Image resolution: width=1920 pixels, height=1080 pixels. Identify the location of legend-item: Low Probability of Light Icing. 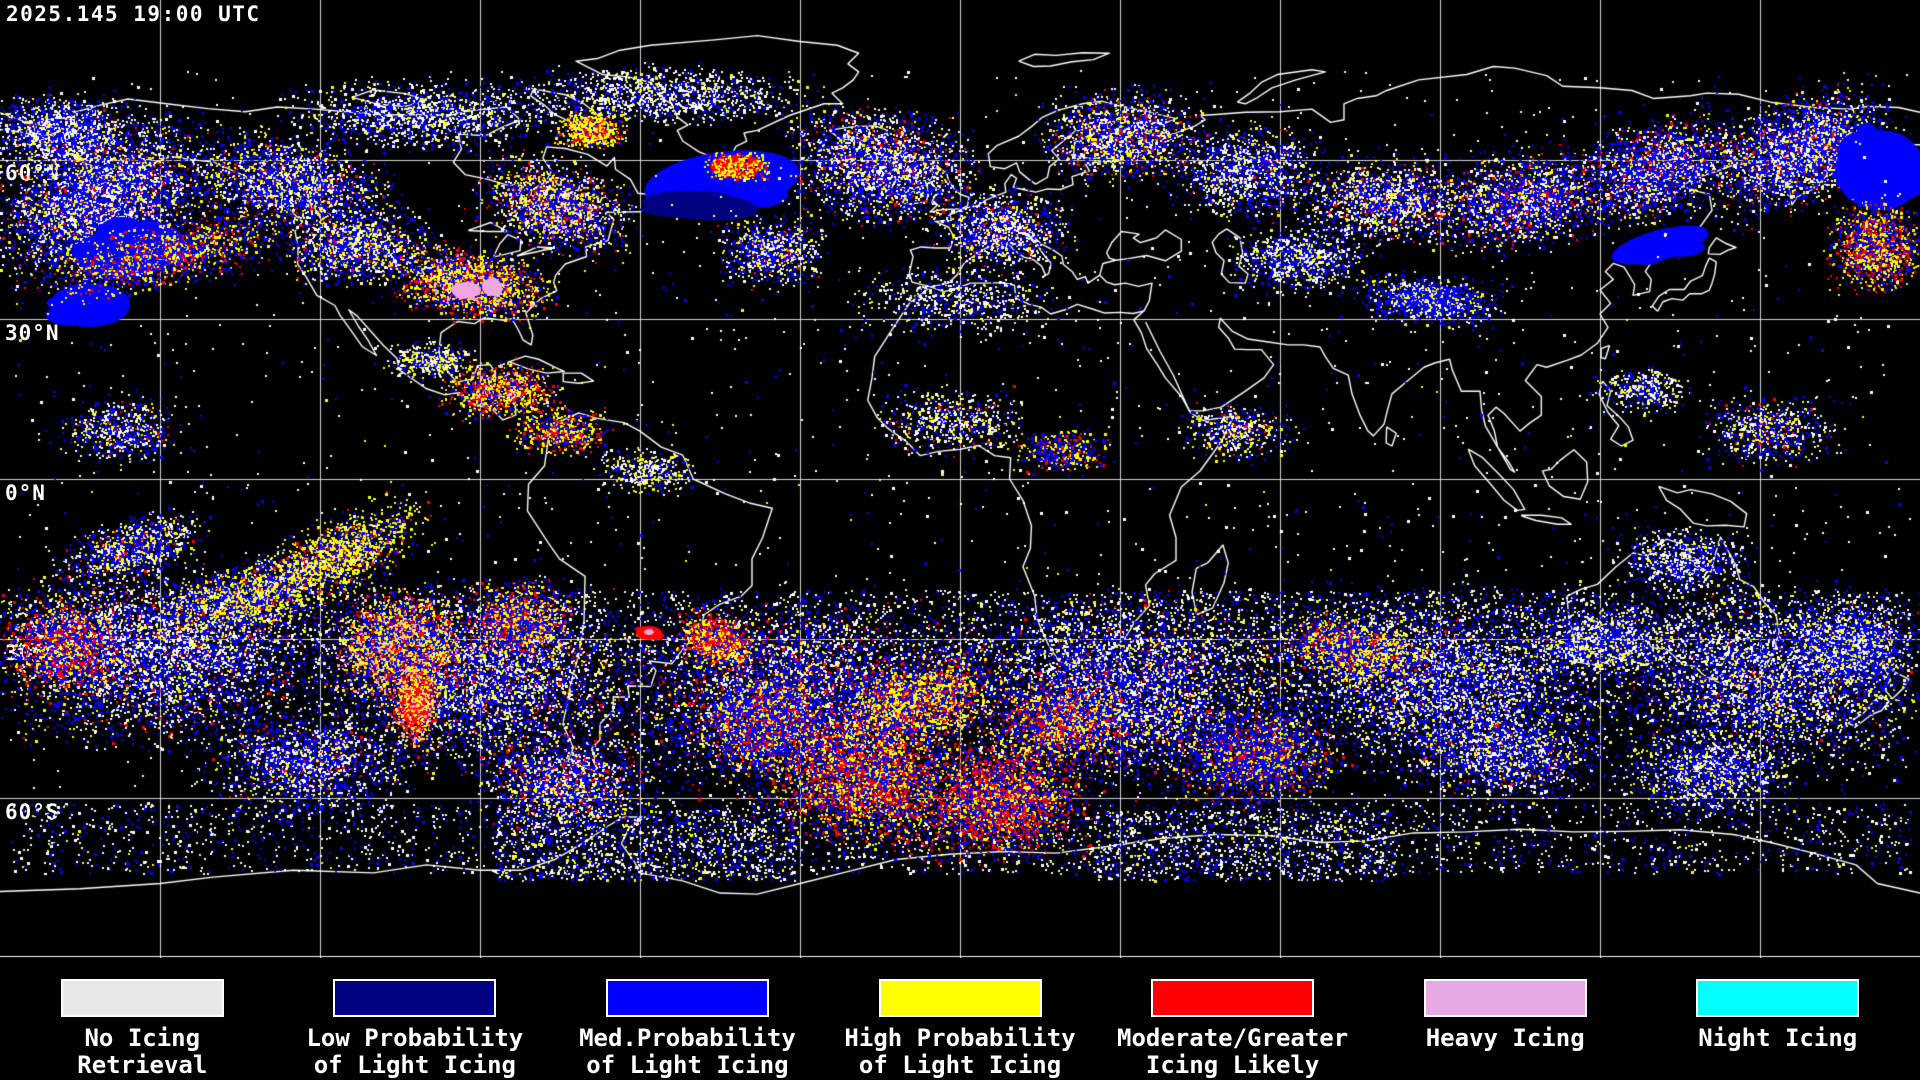
(415, 1029).